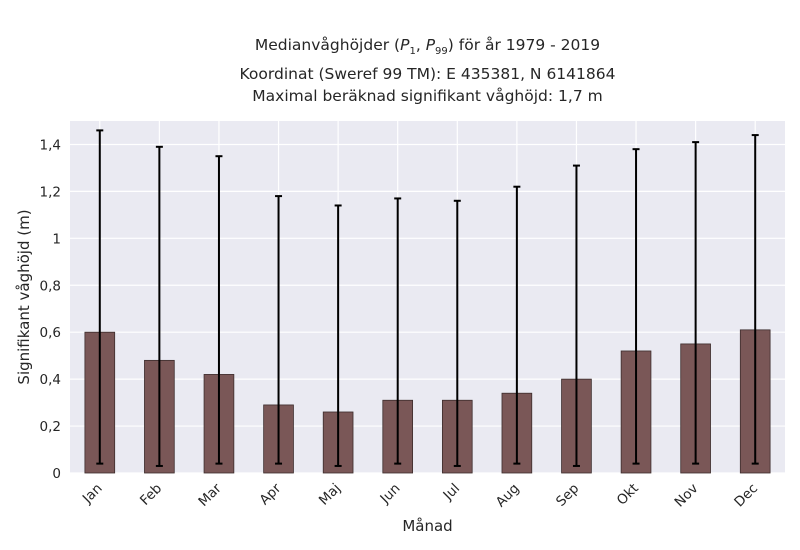 The height and width of the screenshot is (550, 800). What do you see at coordinates (50, 380) in the screenshot?
I see `y-tick-label: 0,4` at bounding box center [50, 380].